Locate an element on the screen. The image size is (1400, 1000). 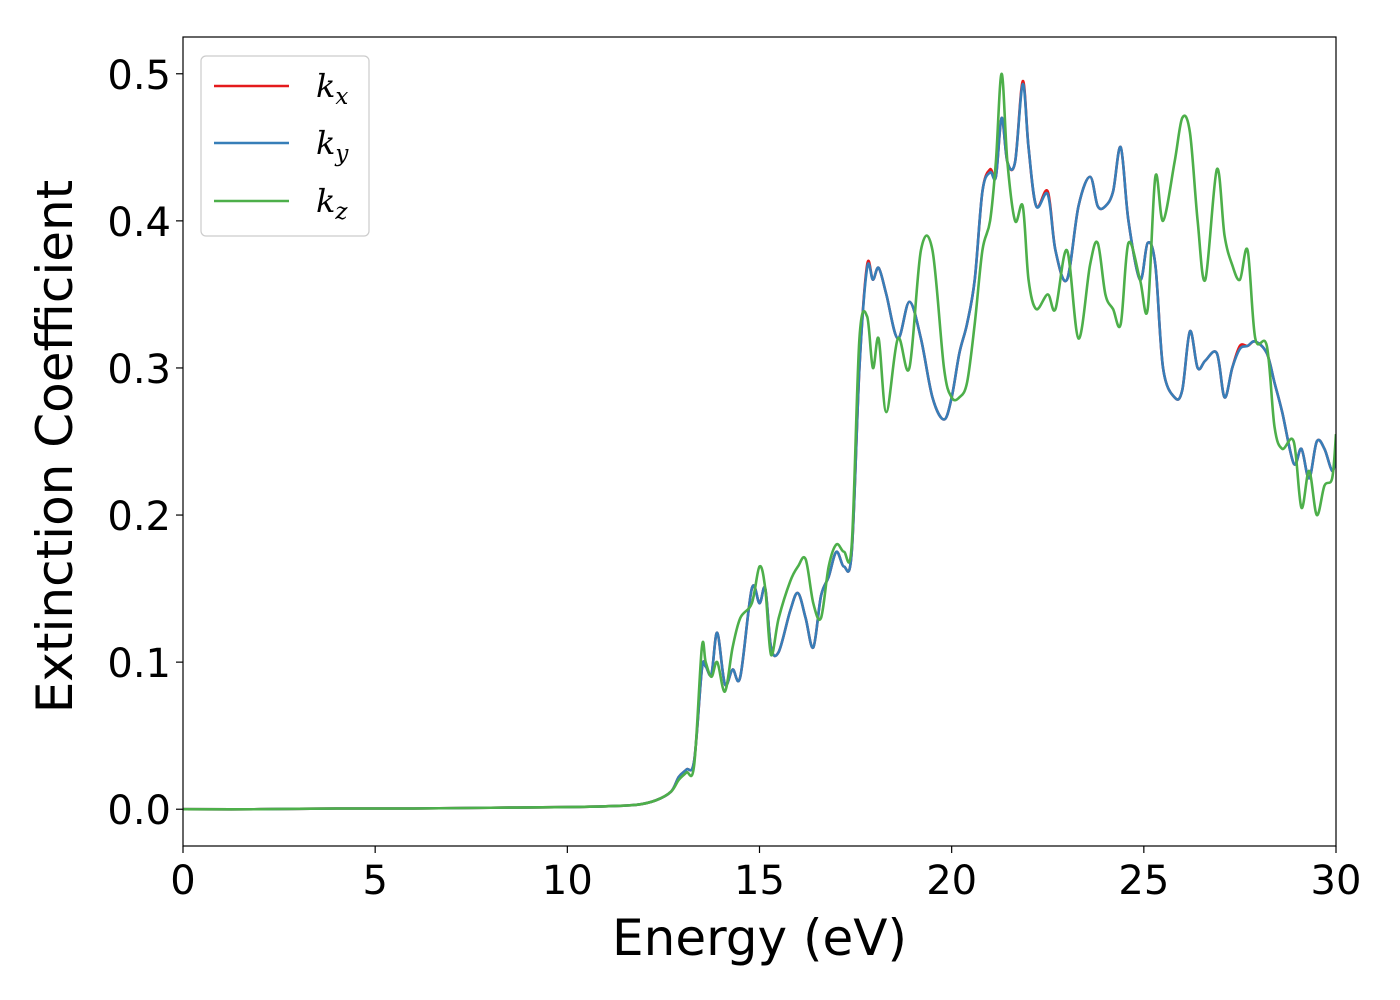
y-tick-label: 0.0 is located at coordinates (139, 811).